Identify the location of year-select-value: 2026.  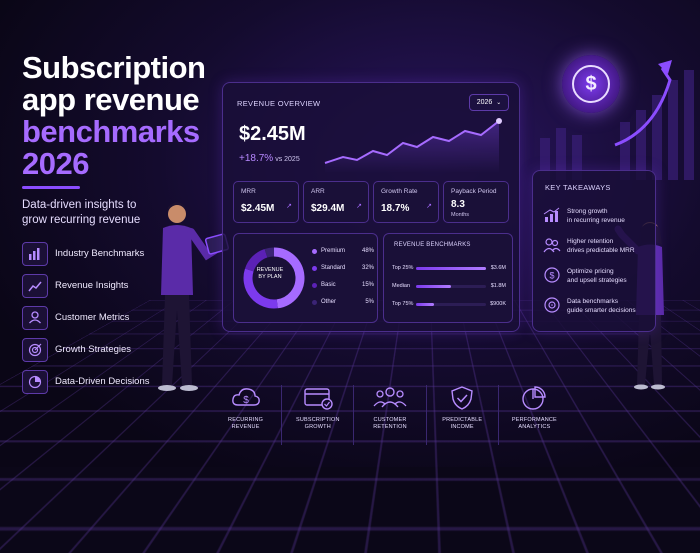
(485, 102).